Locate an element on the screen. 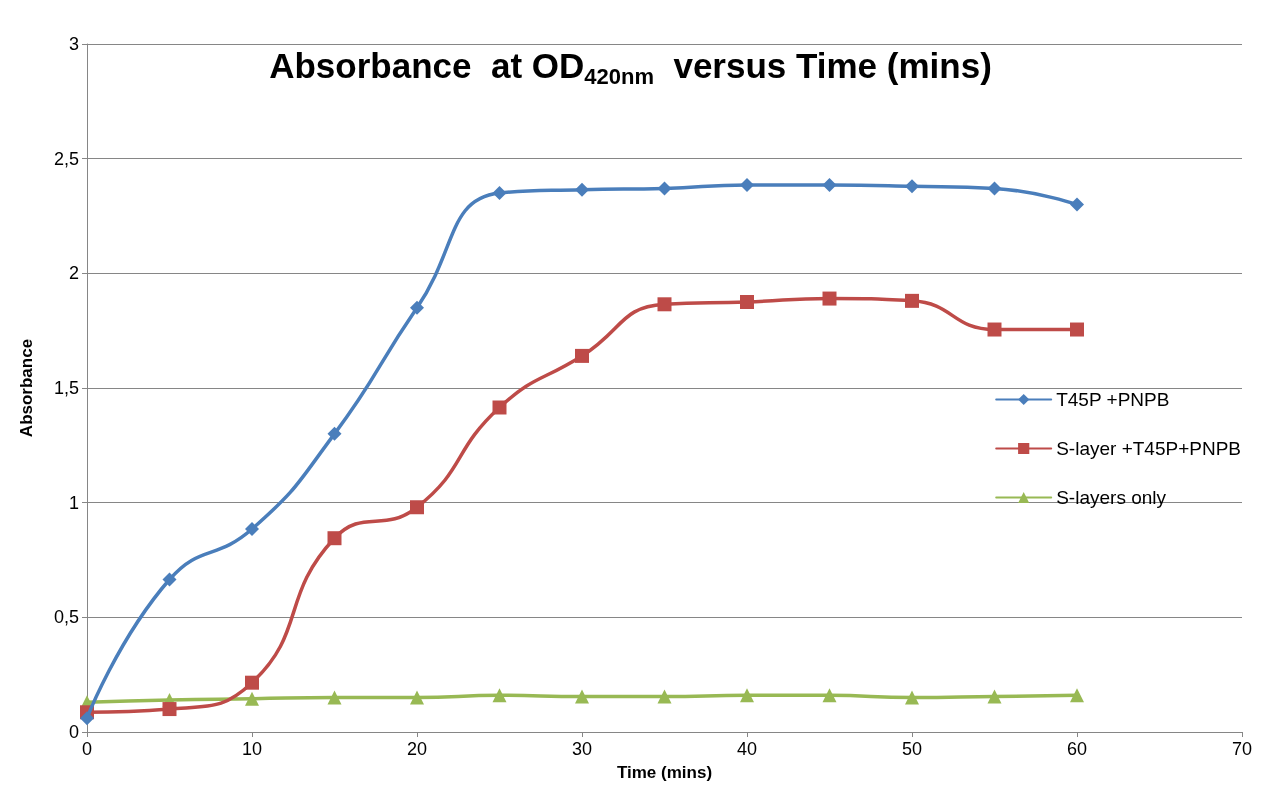 This screenshot has height=794, width=1261. y-tick-label: 1 is located at coordinates (73, 502).